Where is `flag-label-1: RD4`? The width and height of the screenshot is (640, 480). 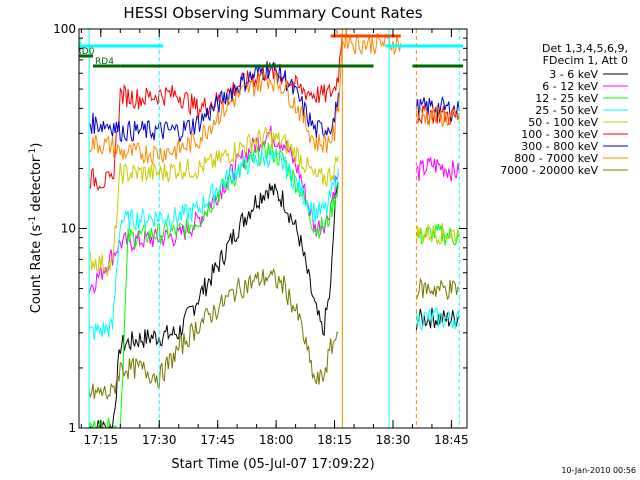
flag-label-1: RD4 is located at coordinates (104, 62).